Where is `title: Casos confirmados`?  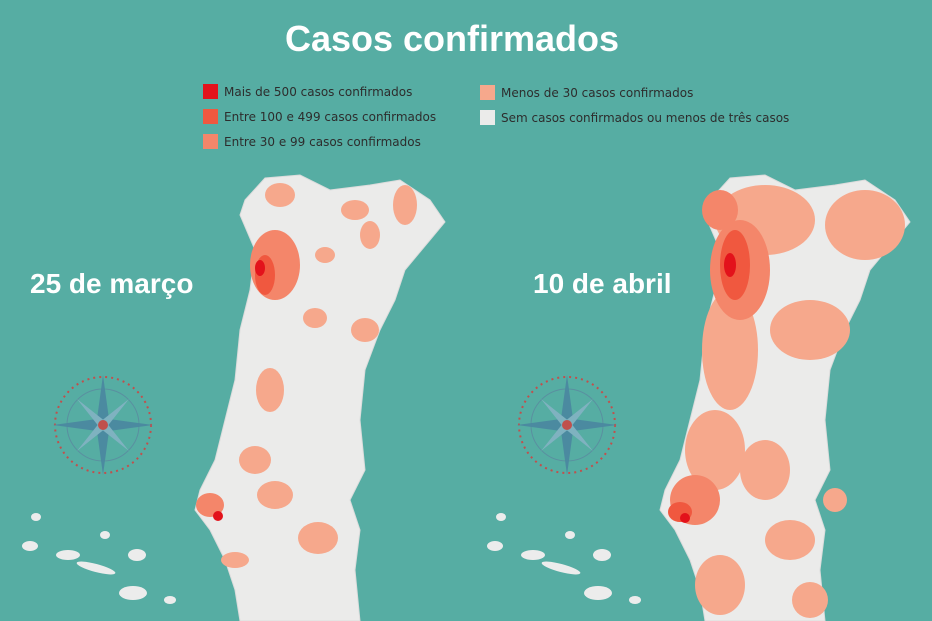 title: Casos confirmados is located at coordinates (452, 38).